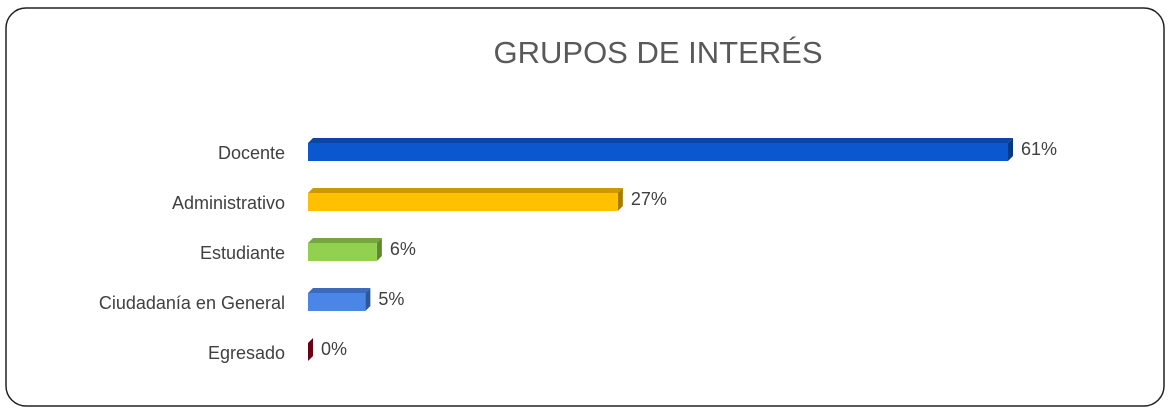 This screenshot has height=410, width=1171. What do you see at coordinates (242, 253) in the screenshot?
I see `category-label: Estudiante` at bounding box center [242, 253].